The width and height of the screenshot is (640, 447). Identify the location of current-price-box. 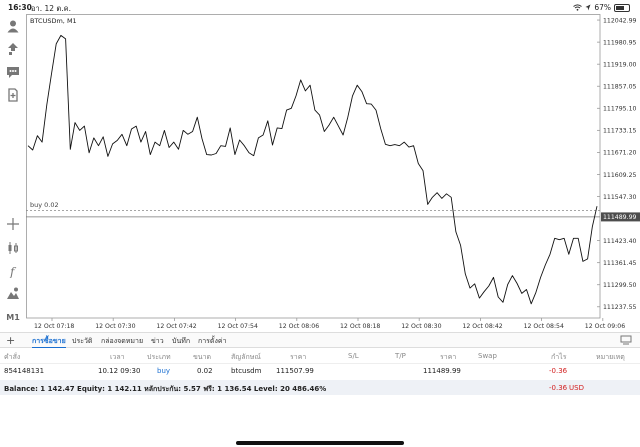
(620, 217).